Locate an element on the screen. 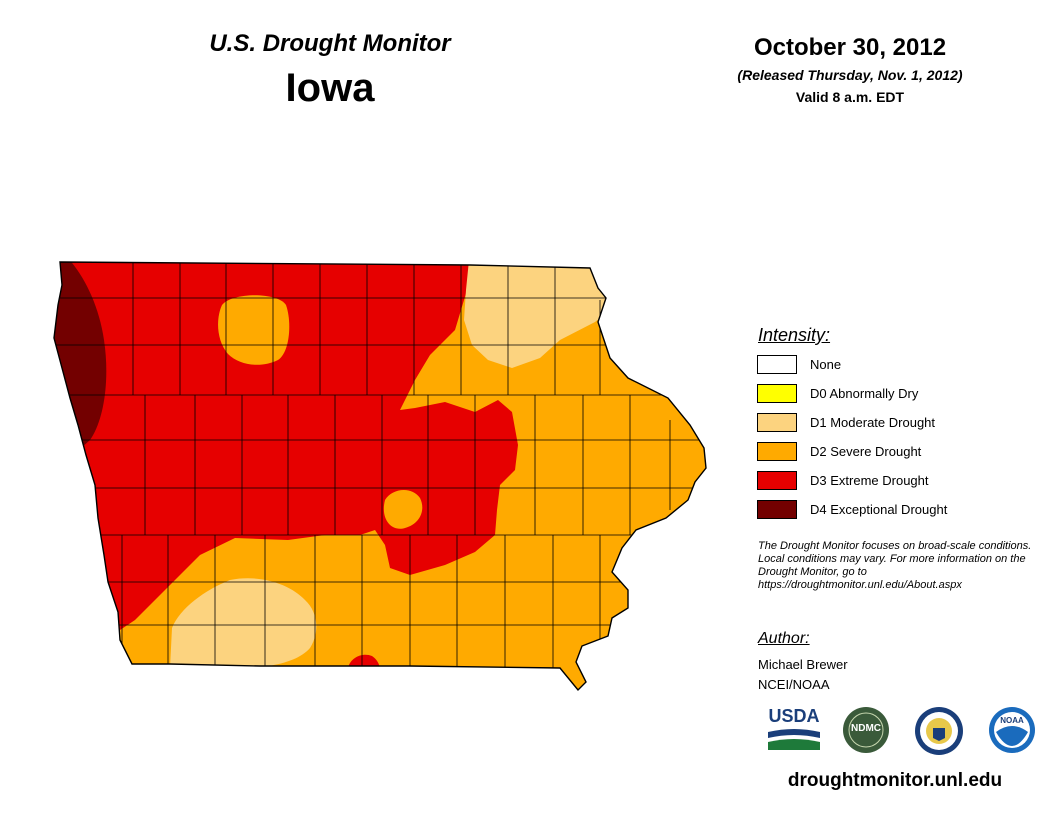 The width and height of the screenshot is (1056, 816). ndmc-seal-icon is located at coordinates (866, 730).